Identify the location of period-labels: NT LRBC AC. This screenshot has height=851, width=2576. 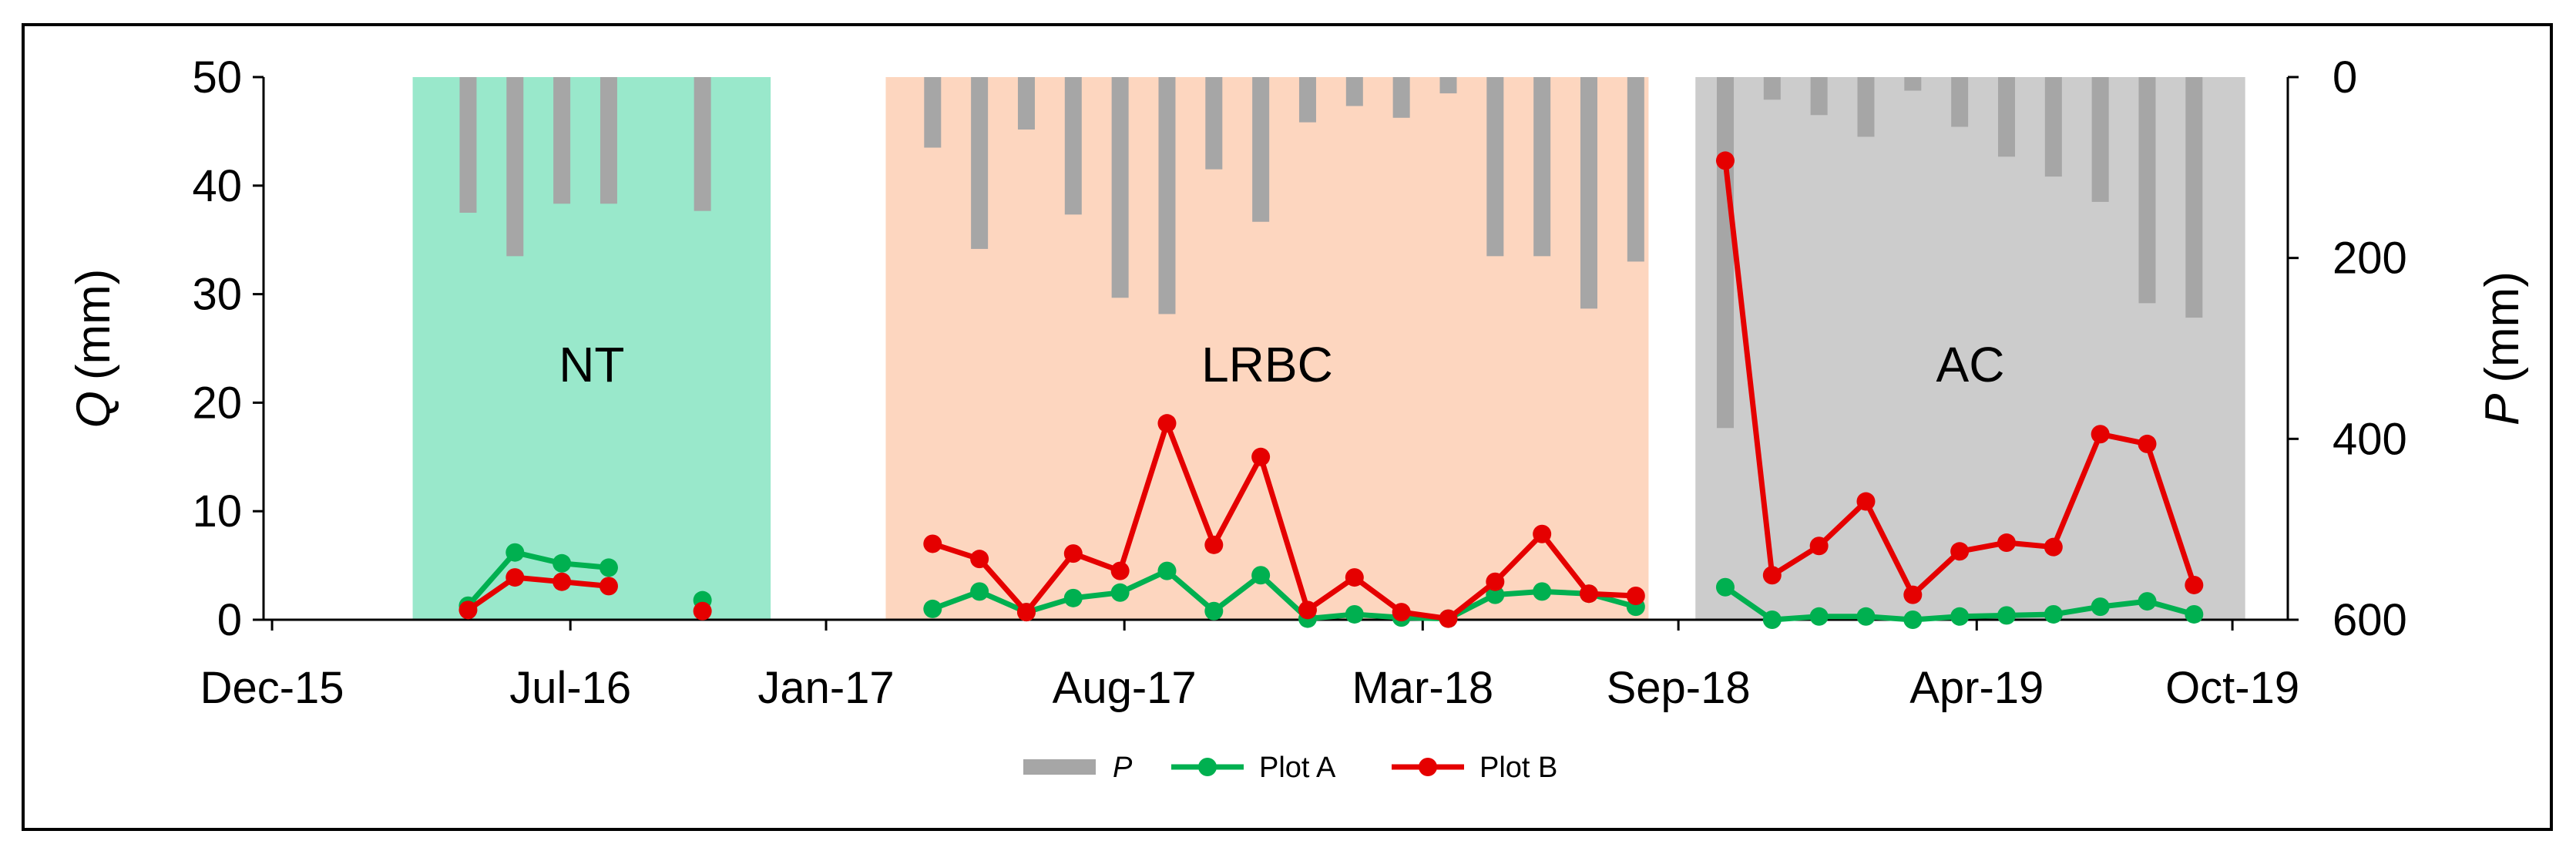
(1281, 365).